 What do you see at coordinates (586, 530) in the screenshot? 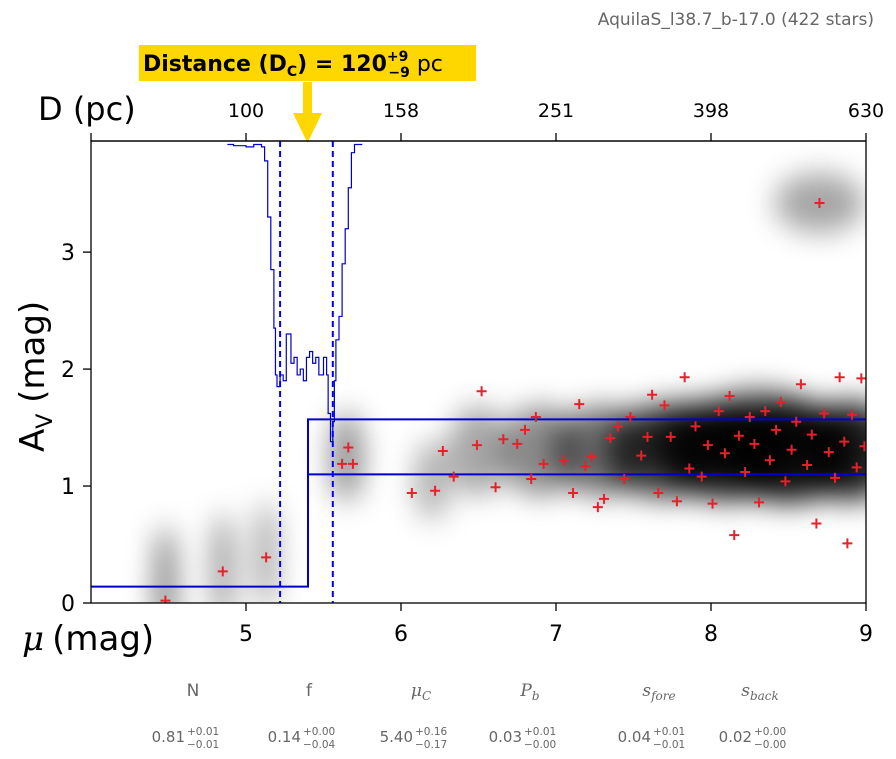
I see `model-lower-line` at bounding box center [586, 530].